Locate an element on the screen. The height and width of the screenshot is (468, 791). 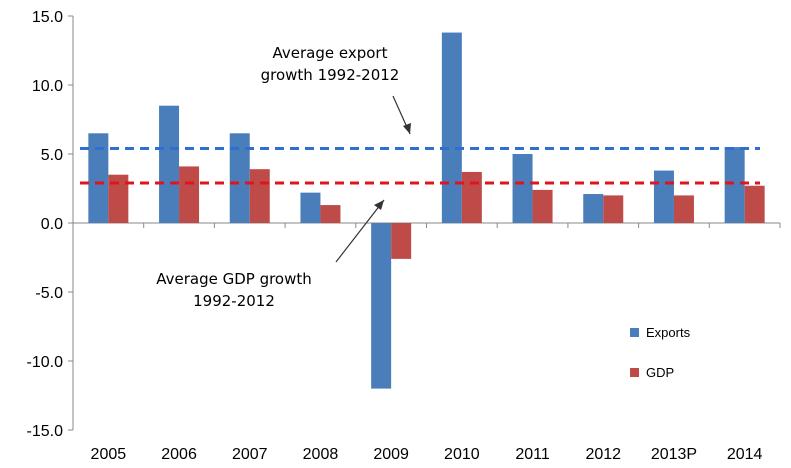
gdp-annotation-arrowhead is located at coordinates (379, 205).